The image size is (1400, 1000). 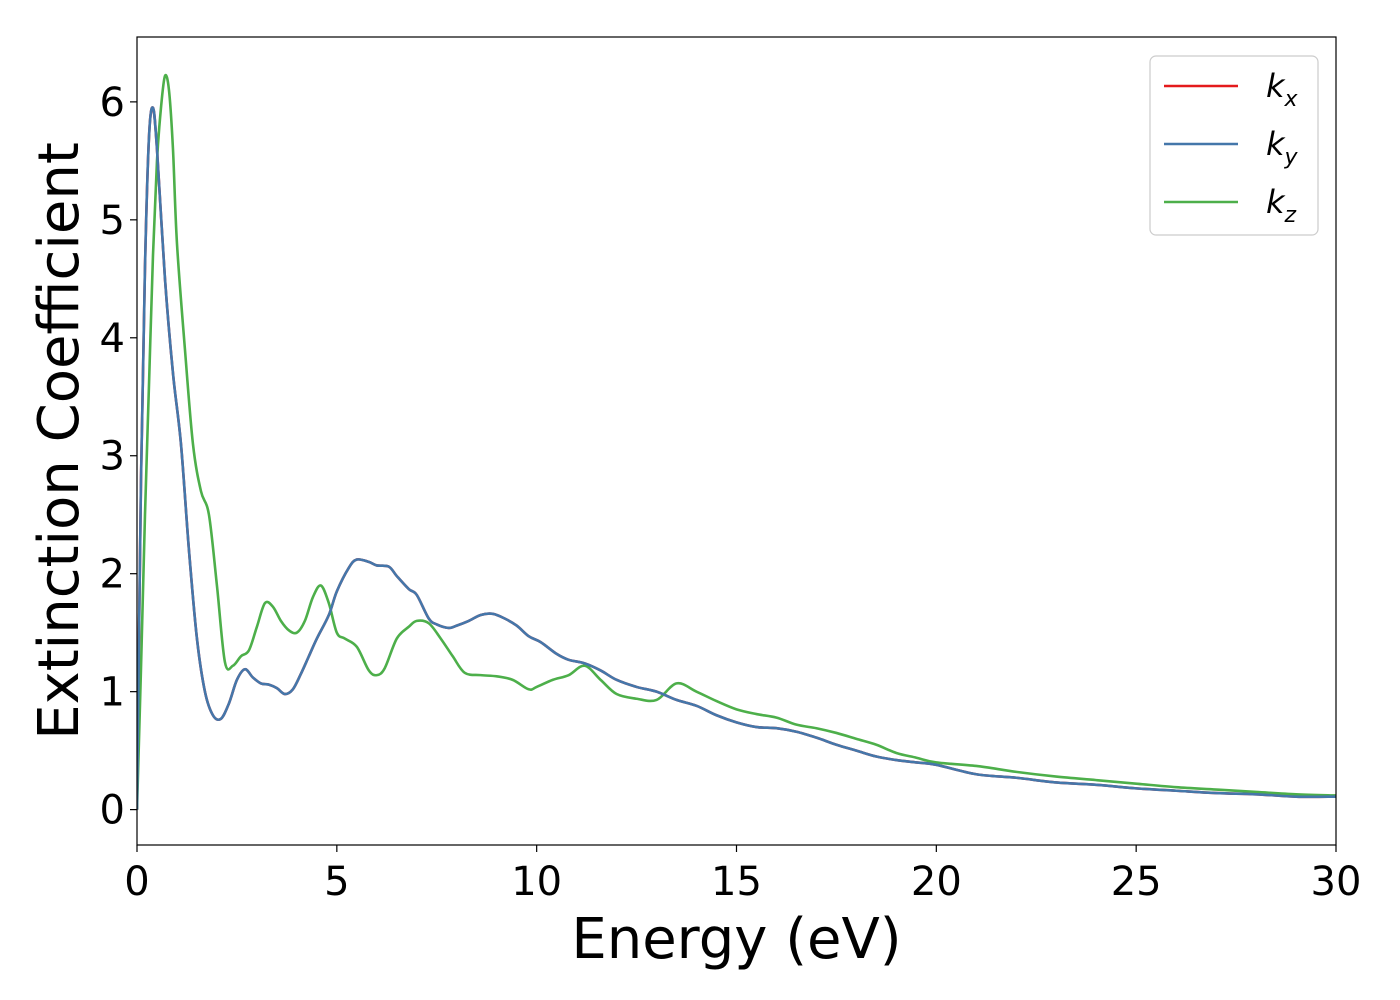 I want to click on legend-label-sub: z, so click(x=1290, y=215).